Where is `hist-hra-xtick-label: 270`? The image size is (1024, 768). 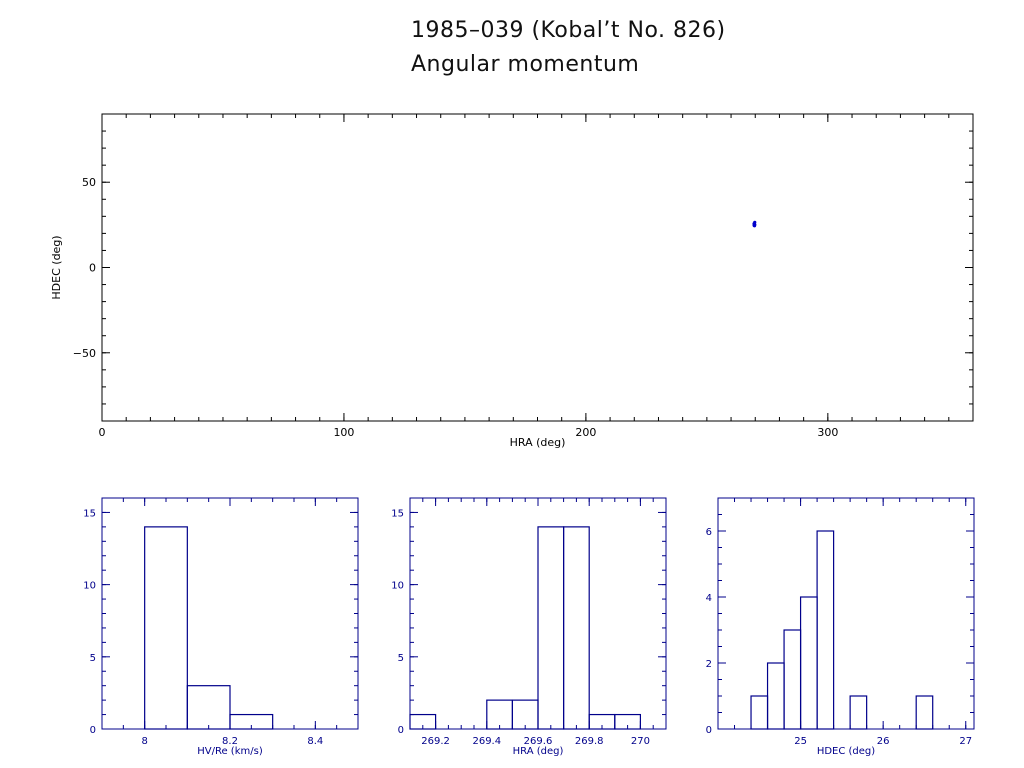 hist-hra-xtick-label: 270 is located at coordinates (640, 741).